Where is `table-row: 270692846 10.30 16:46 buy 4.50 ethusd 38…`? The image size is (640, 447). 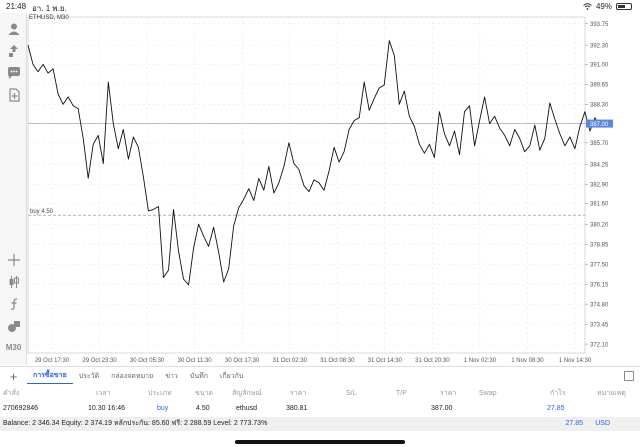 table-row: 270692846 10.30 16:46 buy 4.50 ethusd 38… is located at coordinates (320, 409).